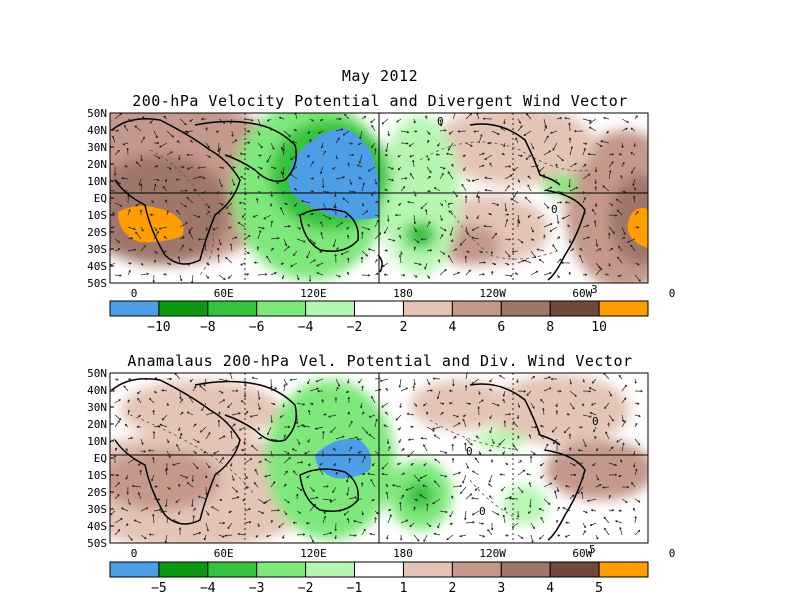 This screenshot has height=600, width=800. Describe the element at coordinates (208, 327) in the screenshot. I see `colorbar-label: −8` at that location.